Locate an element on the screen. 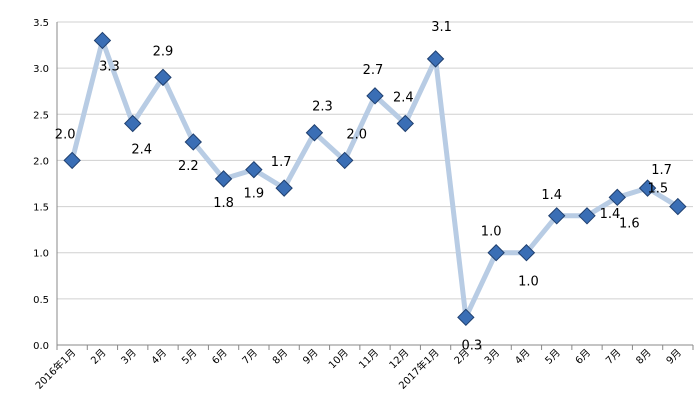 This screenshot has height=417, width=698. y-tick-label: 0.0 is located at coordinates (41, 346).